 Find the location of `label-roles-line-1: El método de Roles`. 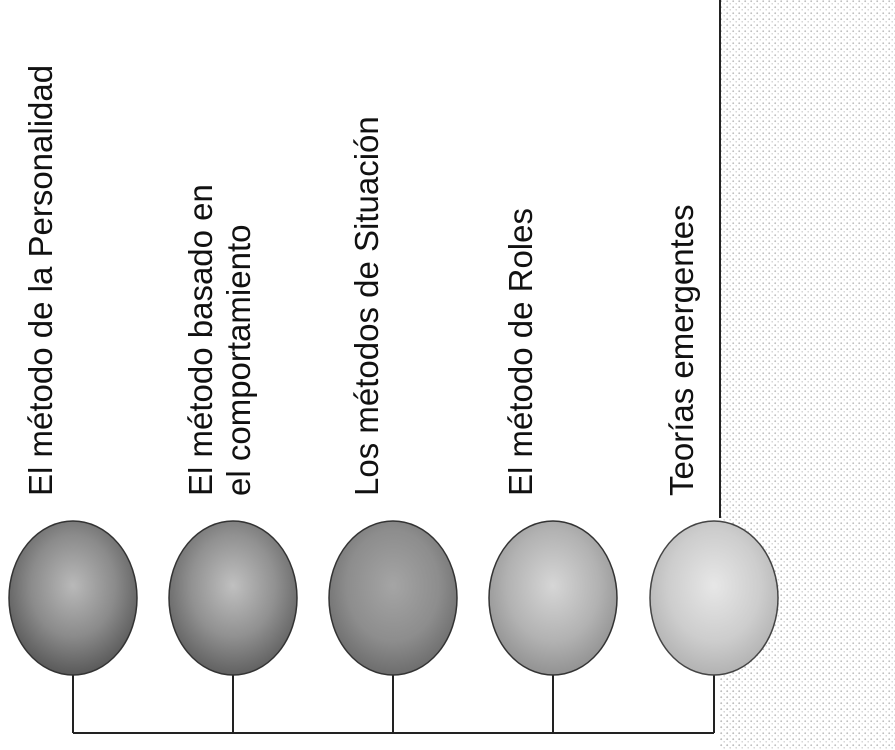

label-roles-line-1: El método de Roles is located at coordinates (520, 352).